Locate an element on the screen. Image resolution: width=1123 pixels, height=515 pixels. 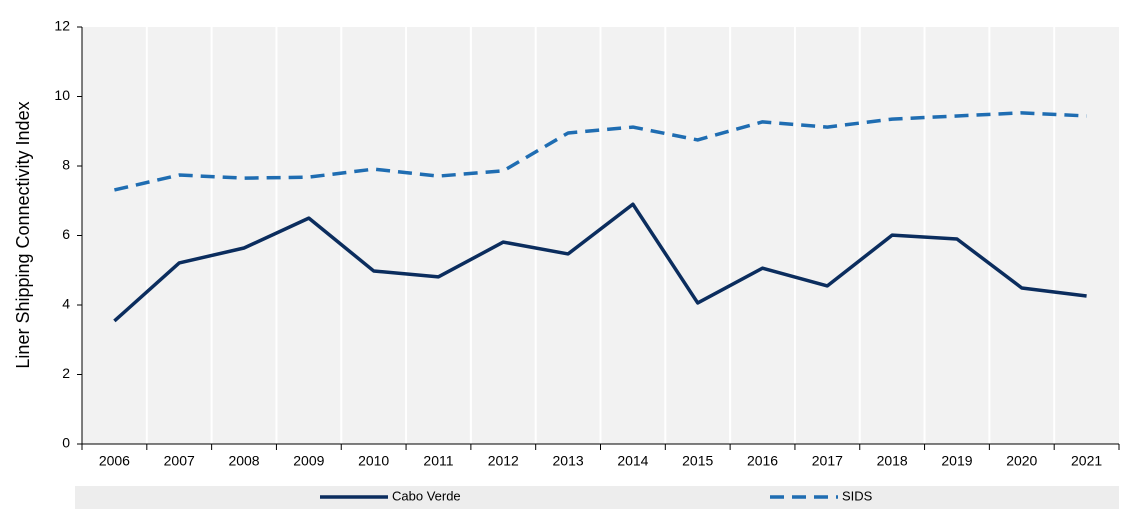
x-tick-label: 2006 is located at coordinates (114, 461).